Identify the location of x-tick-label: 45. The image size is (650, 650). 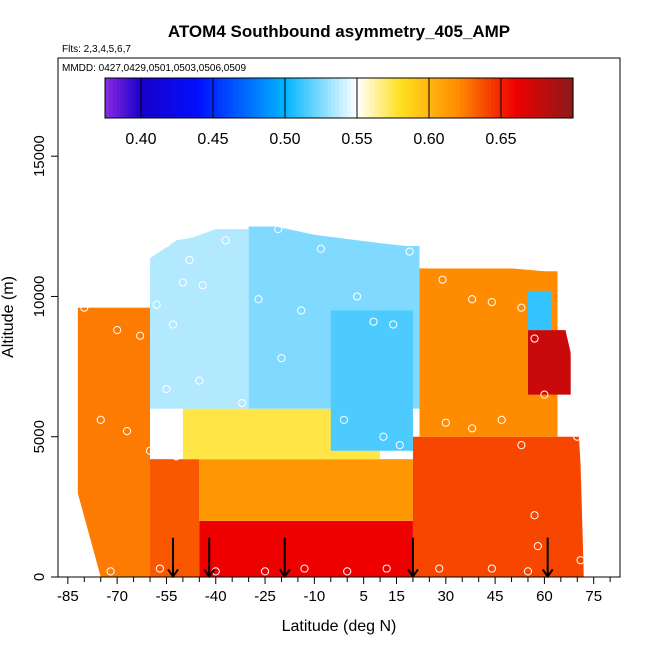
(495, 596).